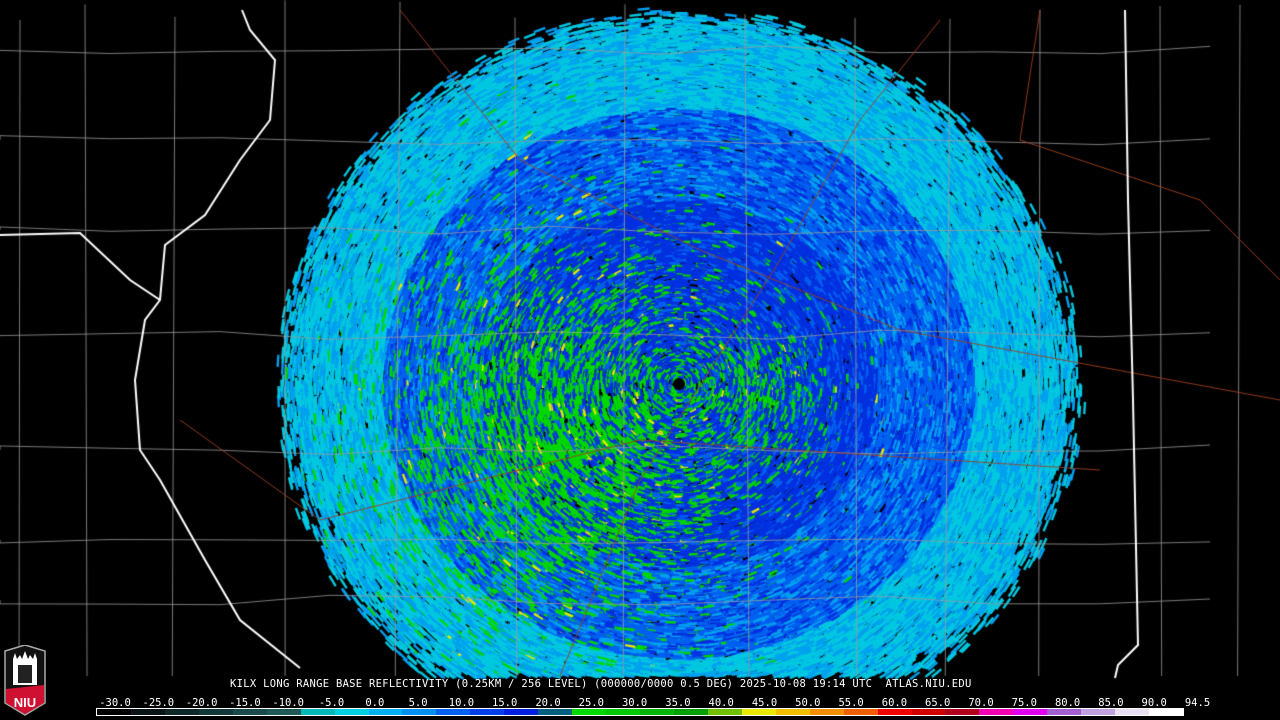  Describe the element at coordinates (1024, 703) in the screenshot. I see `colorbar-label: 75.0` at that location.